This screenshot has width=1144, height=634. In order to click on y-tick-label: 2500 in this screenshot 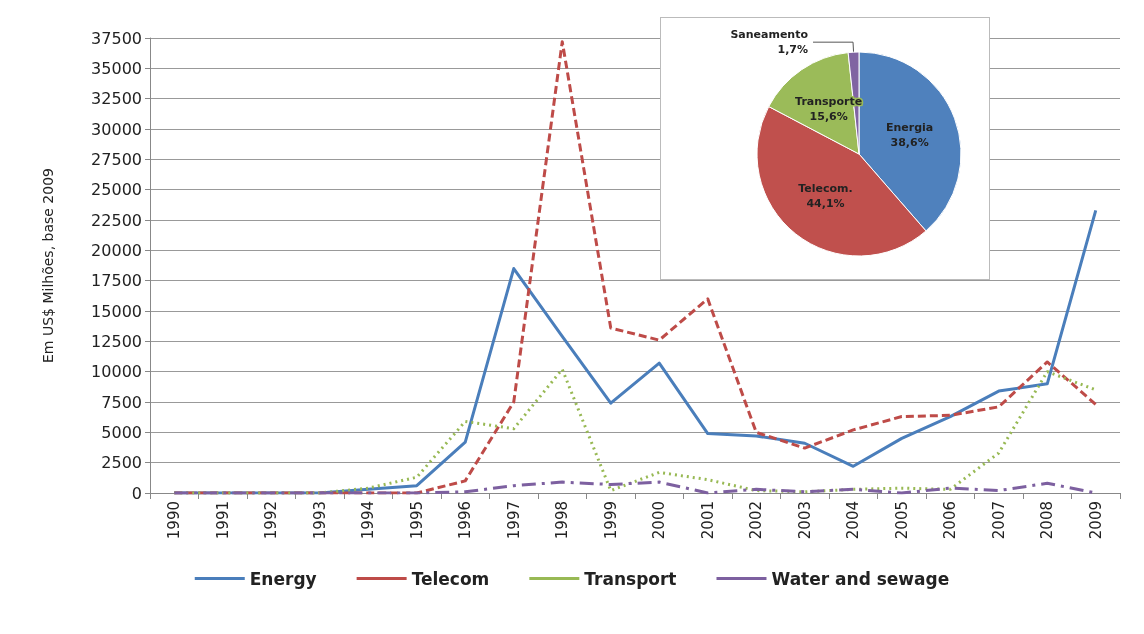, I will do `click(121, 463)`.